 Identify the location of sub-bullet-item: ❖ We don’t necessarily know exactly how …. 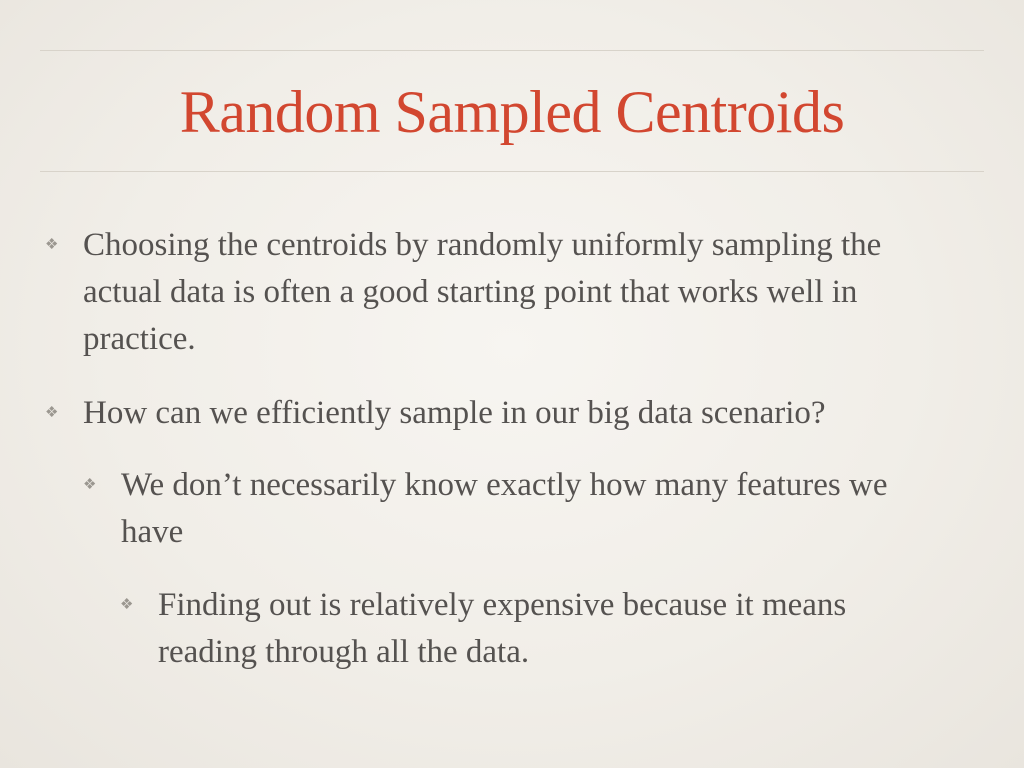
(513, 509).